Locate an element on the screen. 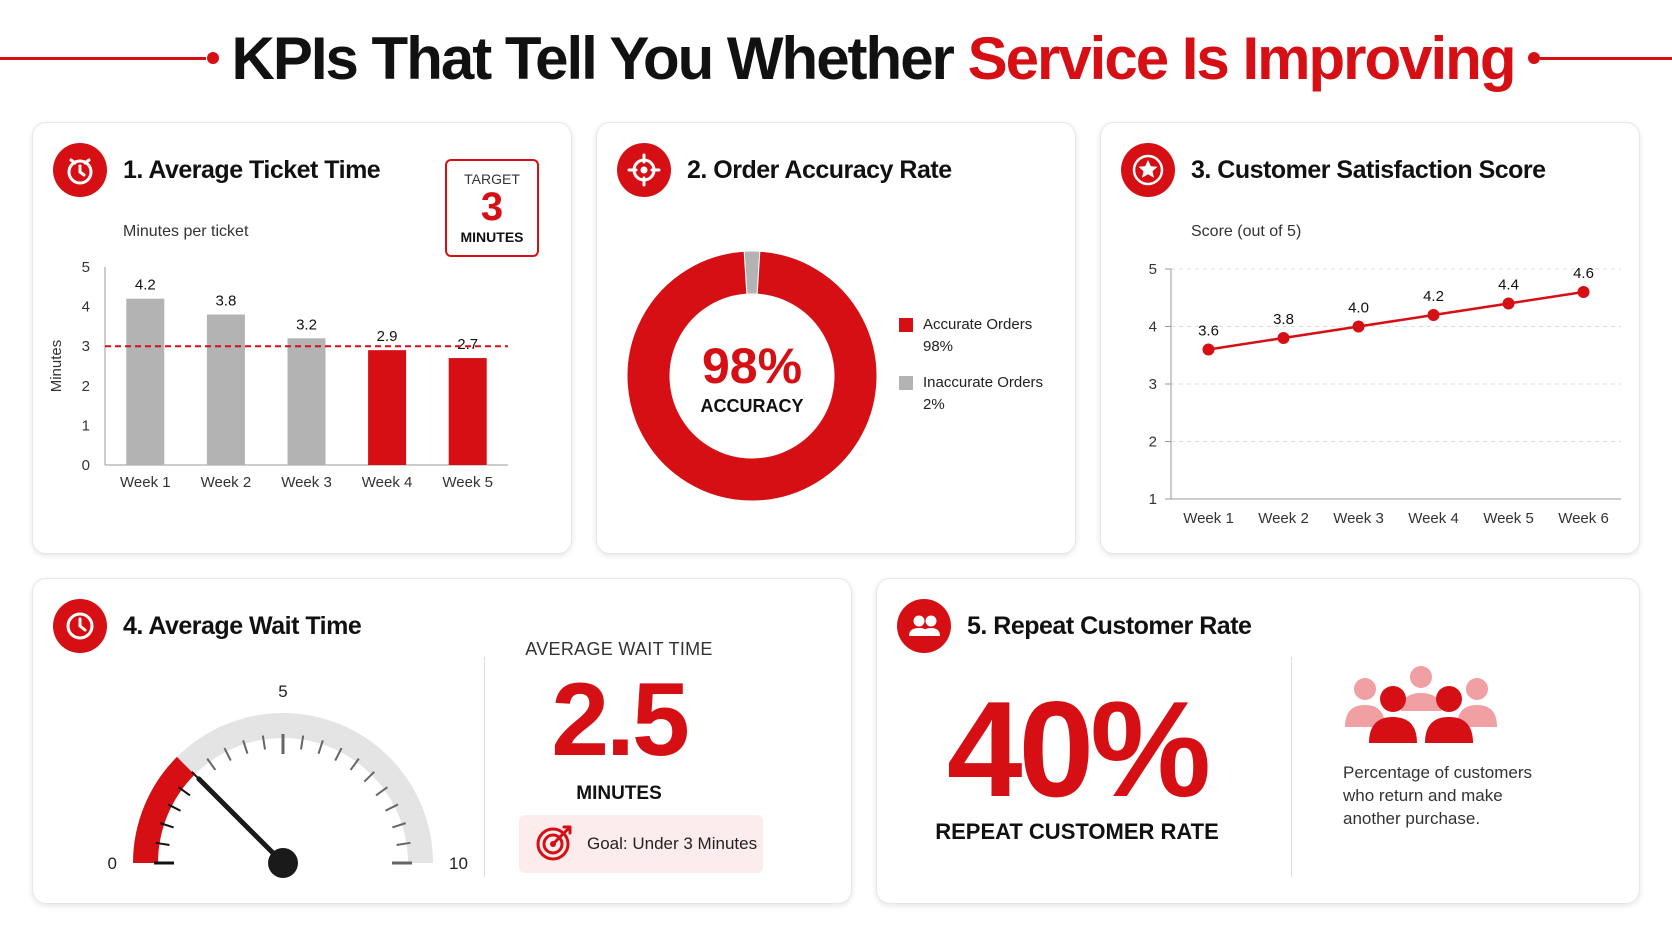 The width and height of the screenshot is (1672, 941). legend-item-inaccurate: Inaccurate Orders 2% is located at coordinates (971, 394).